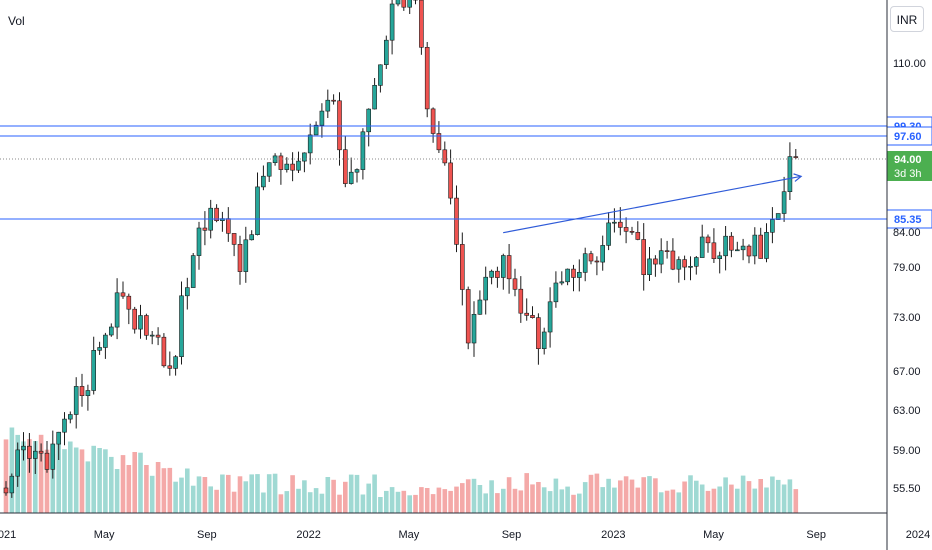 Image resolution: width=932 pixels, height=550 pixels. What do you see at coordinates (918, 535) in the screenshot?
I see `x-tick-label: 2024` at bounding box center [918, 535].